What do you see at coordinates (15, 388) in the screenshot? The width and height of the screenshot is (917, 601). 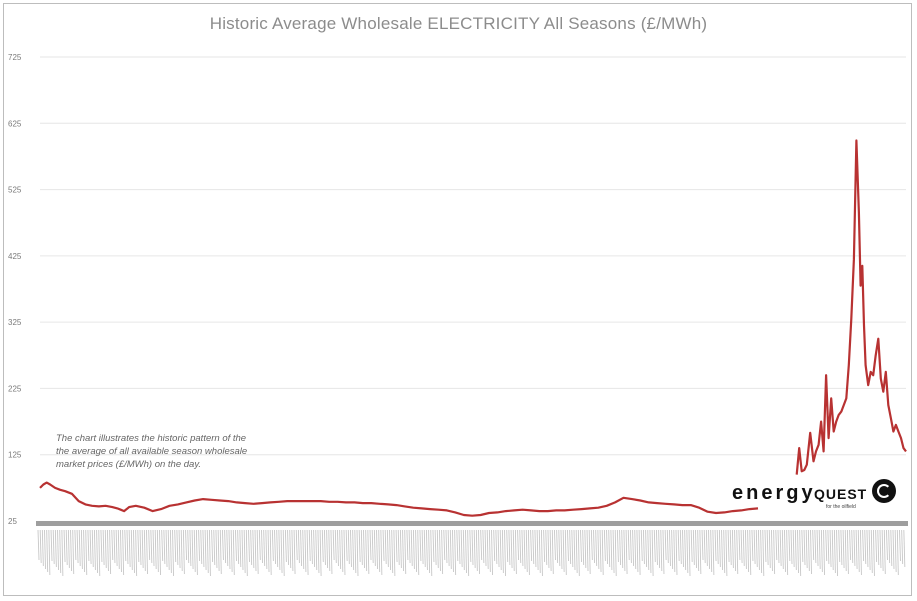 I see `y-tick-label: 225` at bounding box center [15, 388].